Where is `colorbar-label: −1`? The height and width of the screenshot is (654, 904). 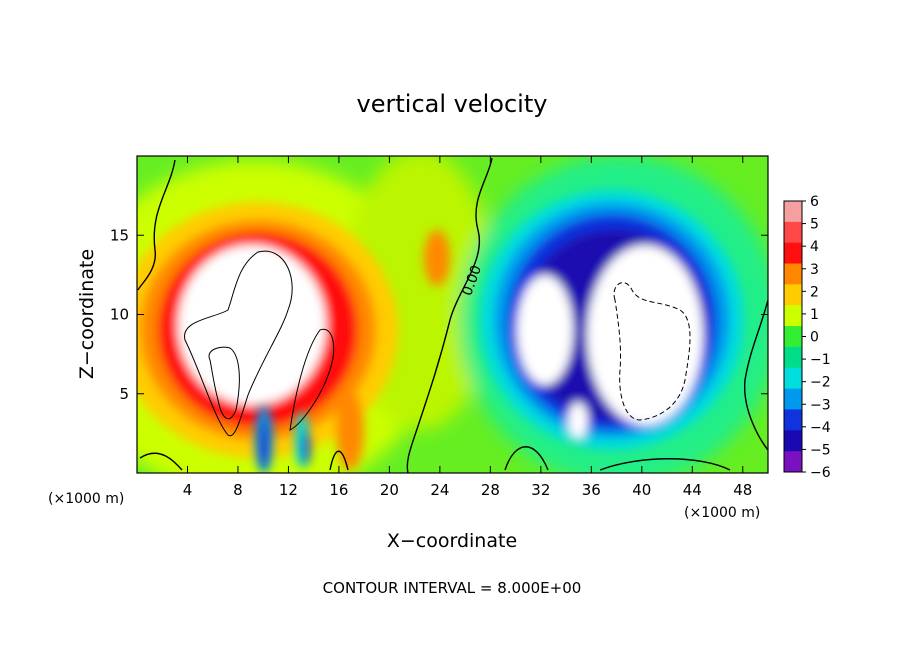
colorbar-label: −1 is located at coordinates (820, 360).